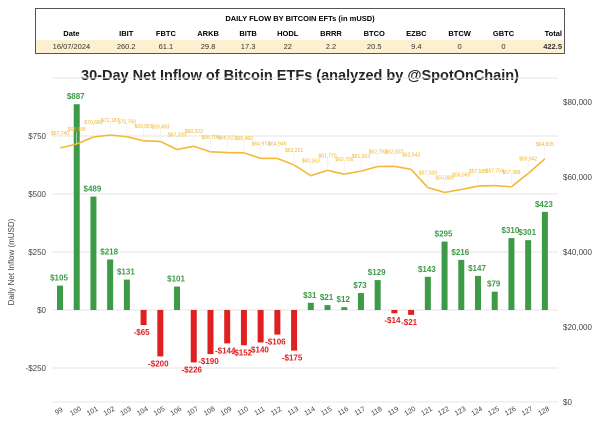 This screenshot has width=600, height=428. What do you see at coordinates (126, 412) in the screenshot?
I see `x-tick-label: 103` at bounding box center [126, 412].